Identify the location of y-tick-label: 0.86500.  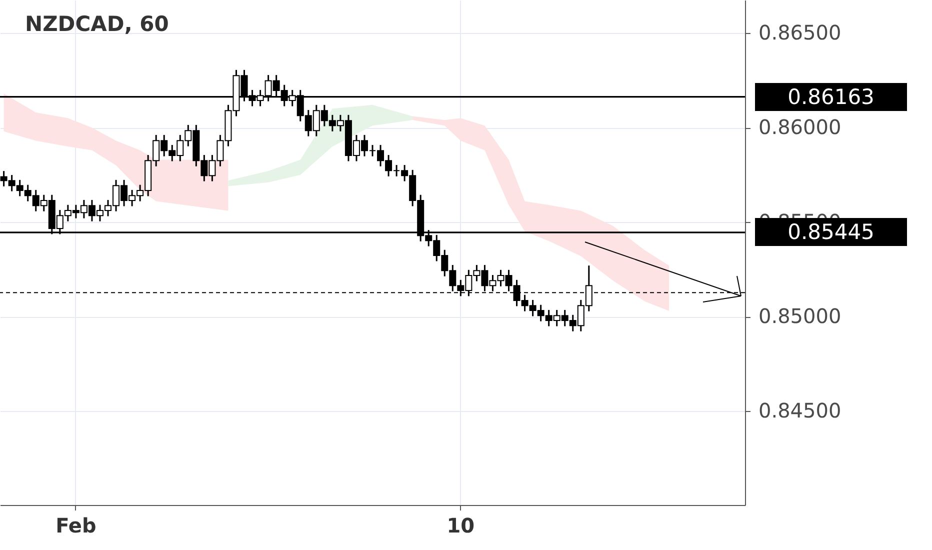
(800, 32).